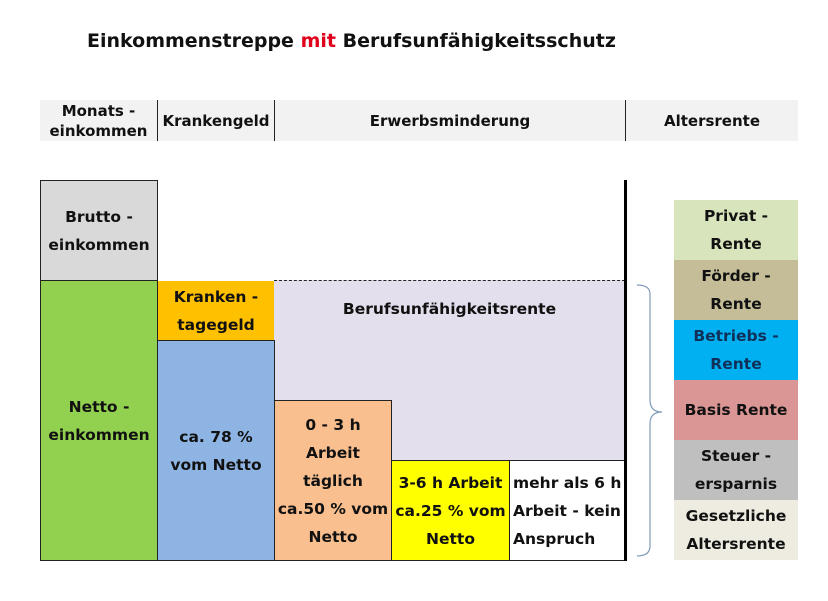  I want to click on title-highlight: mit, so click(318, 41).